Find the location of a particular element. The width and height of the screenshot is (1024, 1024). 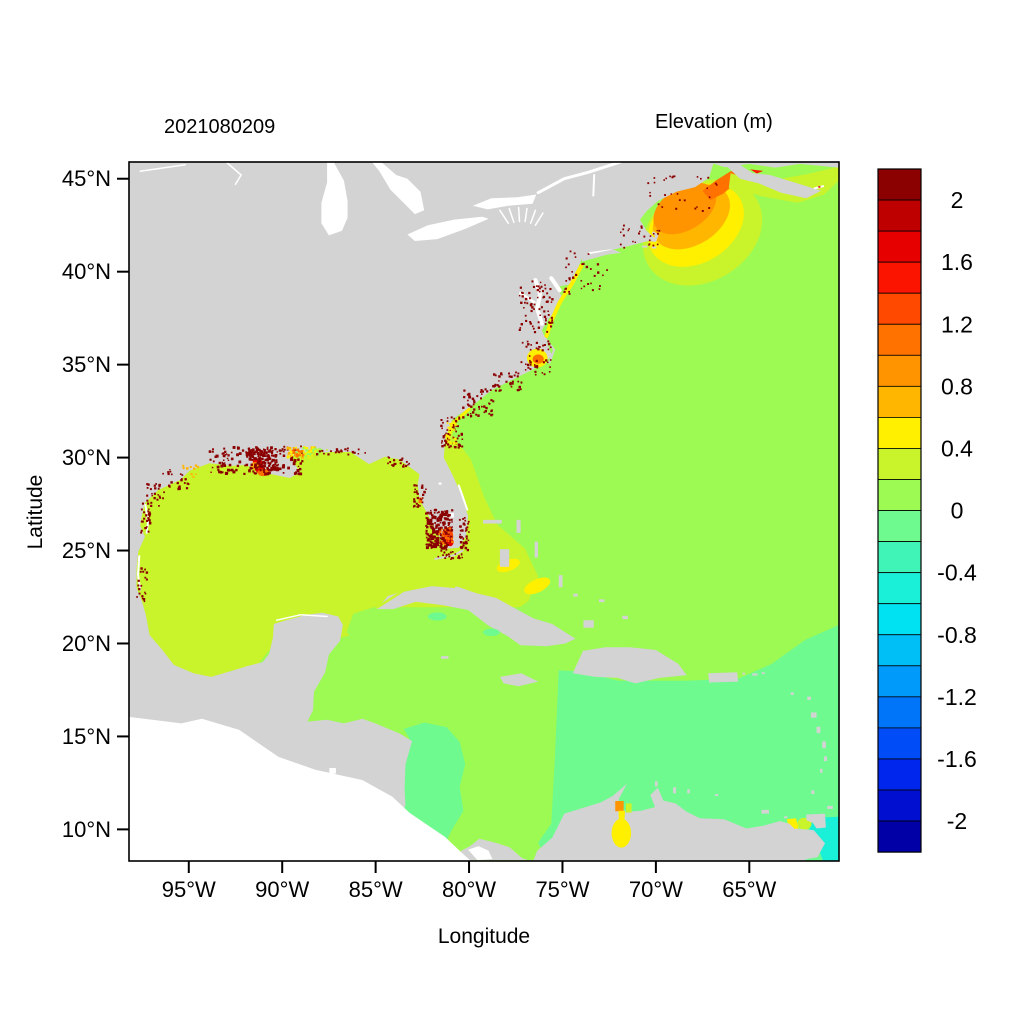

y-tick-label: 20°N is located at coordinates (86, 643).